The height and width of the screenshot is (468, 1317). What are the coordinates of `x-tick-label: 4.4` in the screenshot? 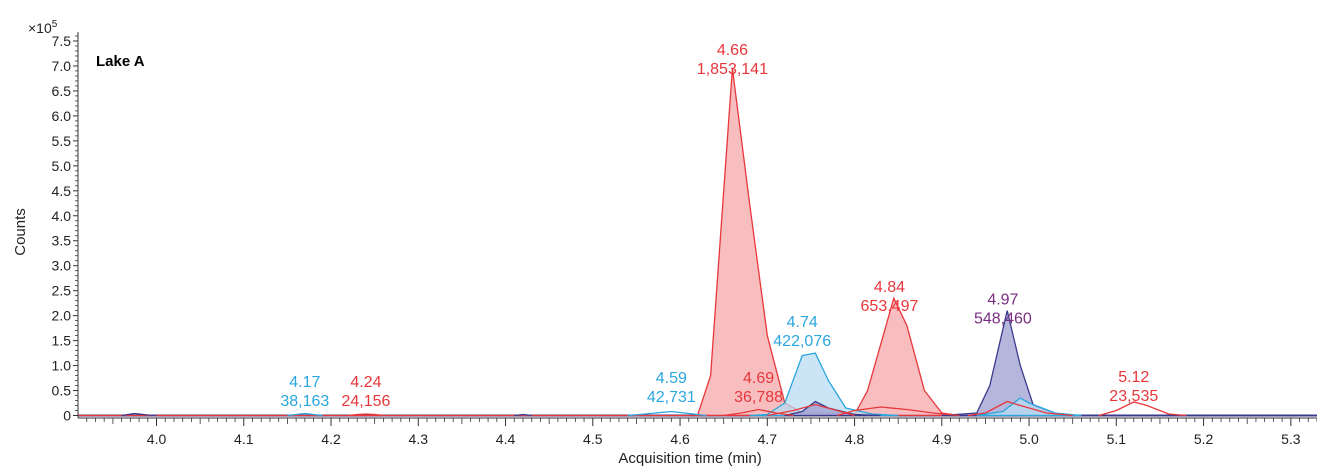 It's located at (506, 439).